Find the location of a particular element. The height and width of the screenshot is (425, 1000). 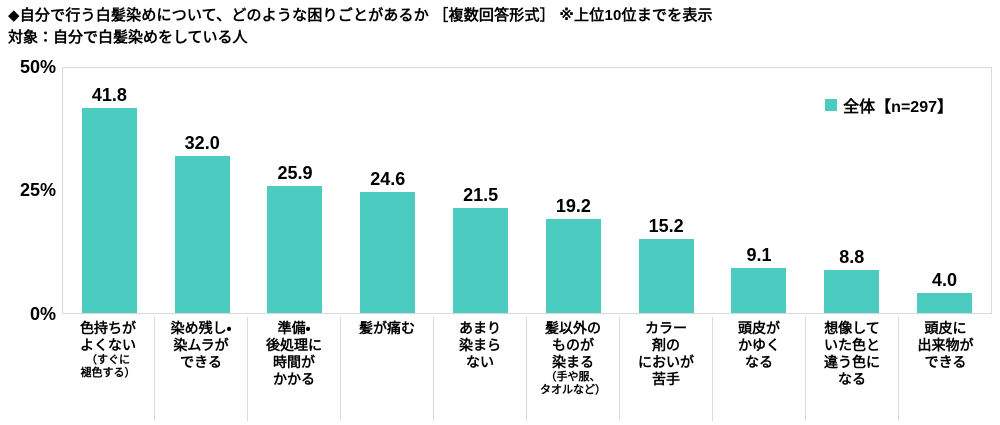

category-label-8: 頭皮が かゆく なる is located at coordinates (759, 369).